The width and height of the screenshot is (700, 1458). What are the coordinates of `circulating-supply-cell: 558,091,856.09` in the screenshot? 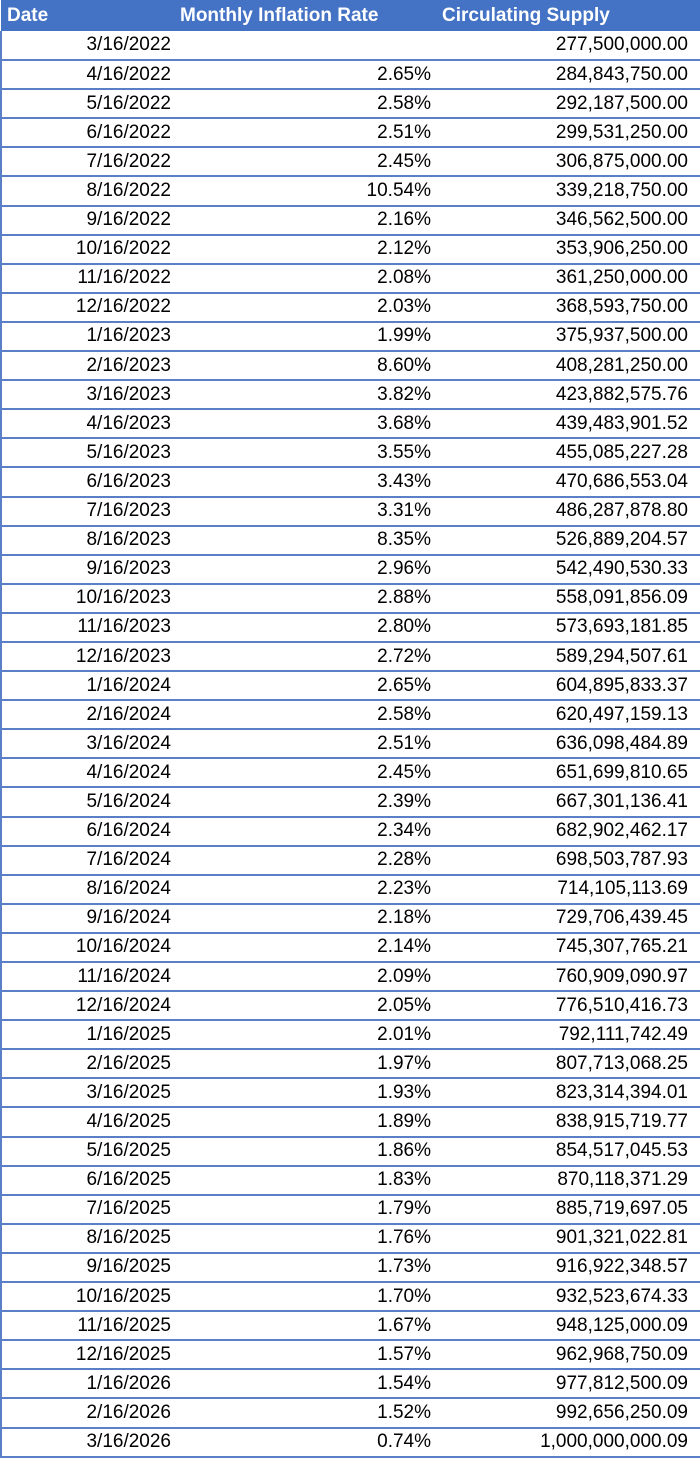 It's located at (569, 598).